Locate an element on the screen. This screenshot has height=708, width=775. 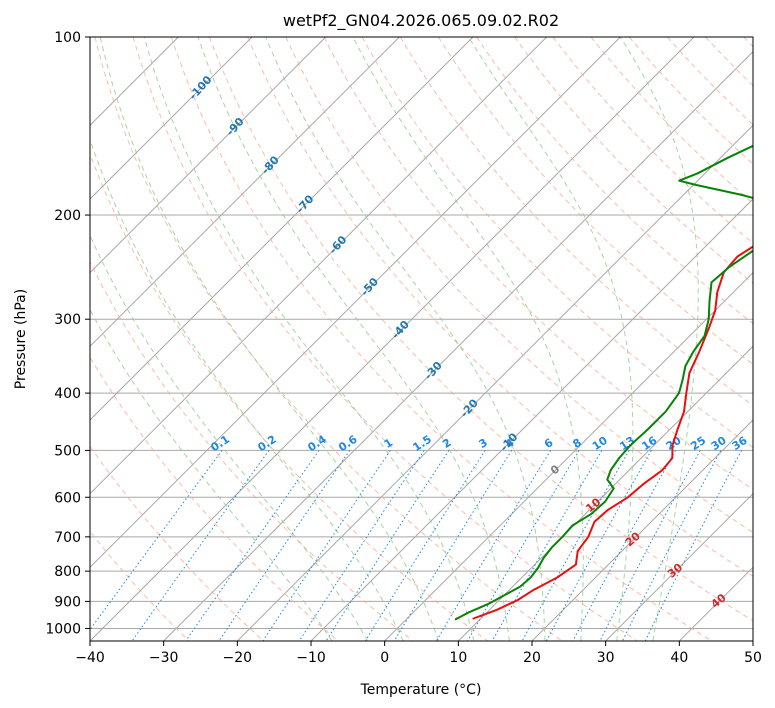
x-tick-label: −40 is located at coordinates (90, 658).